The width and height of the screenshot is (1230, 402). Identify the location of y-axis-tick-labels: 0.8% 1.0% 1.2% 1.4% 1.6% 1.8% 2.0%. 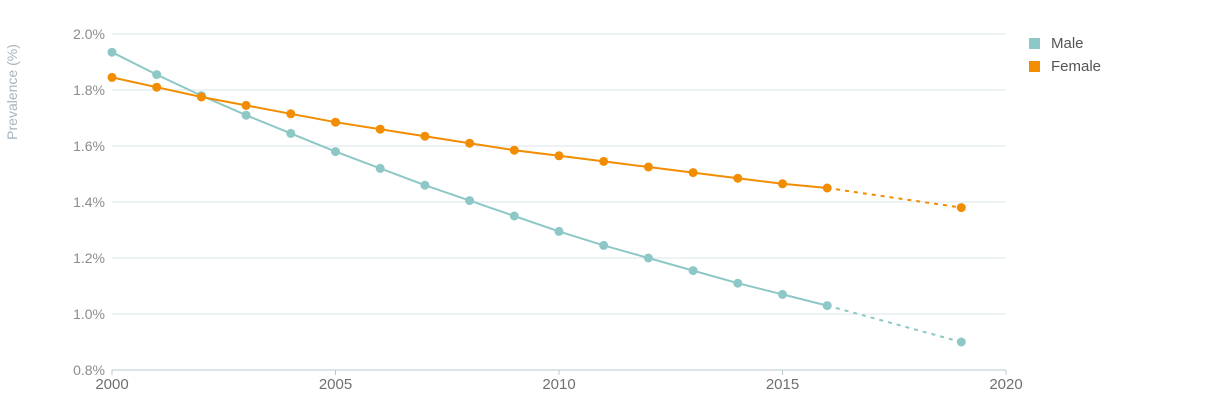
(89, 202).